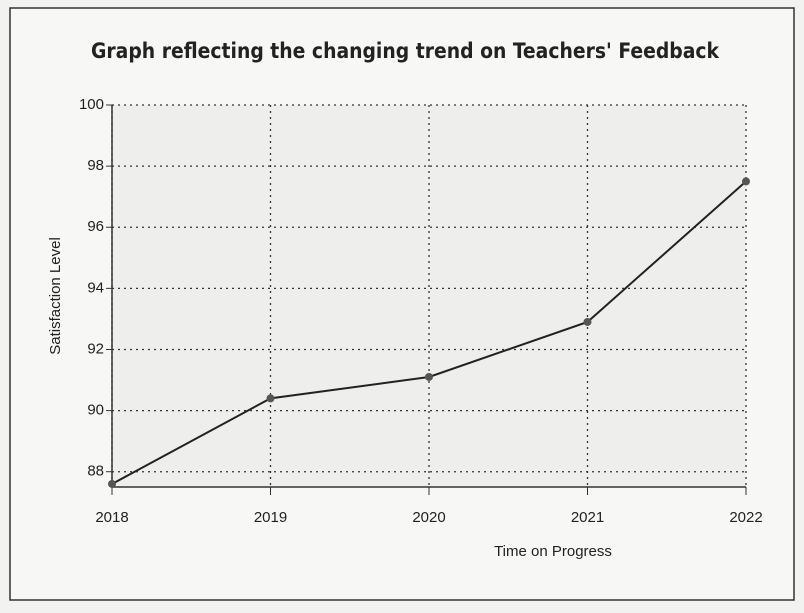 The image size is (804, 613). What do you see at coordinates (91, 104) in the screenshot?
I see `y-tick-label: 100` at bounding box center [91, 104].